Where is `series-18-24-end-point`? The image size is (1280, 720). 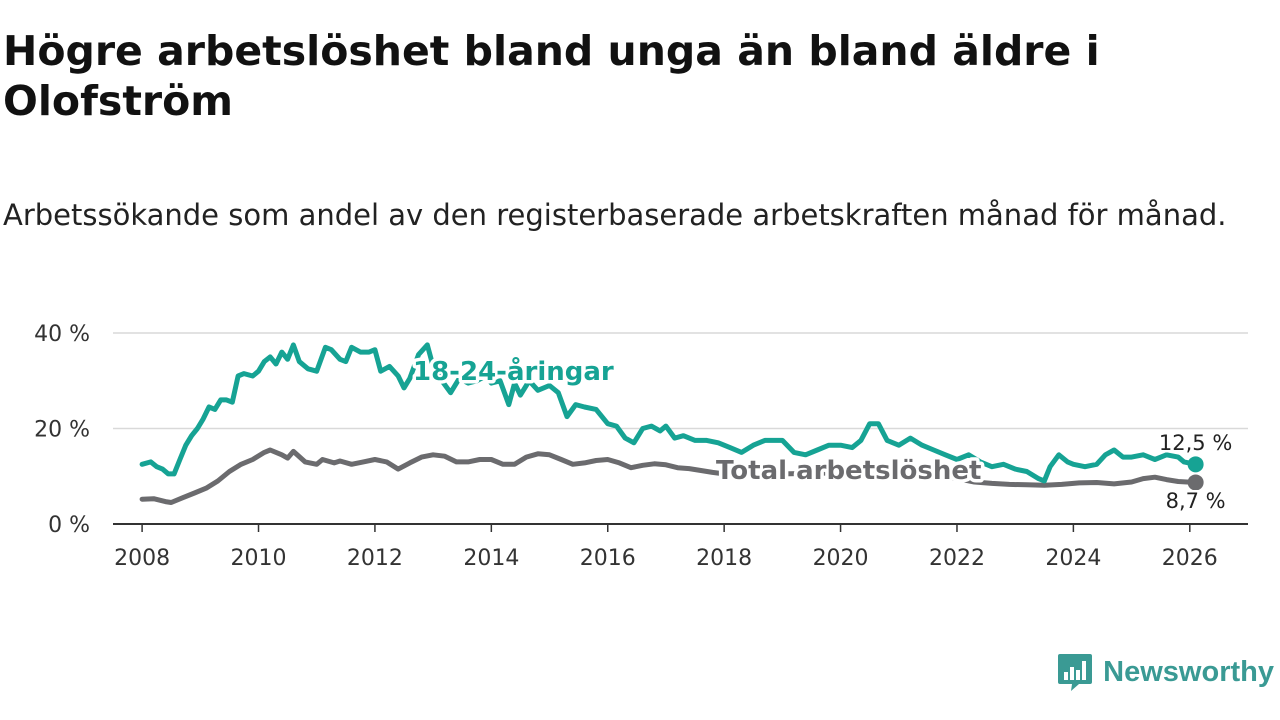
series-18-24-end-point is located at coordinates (1195, 464).